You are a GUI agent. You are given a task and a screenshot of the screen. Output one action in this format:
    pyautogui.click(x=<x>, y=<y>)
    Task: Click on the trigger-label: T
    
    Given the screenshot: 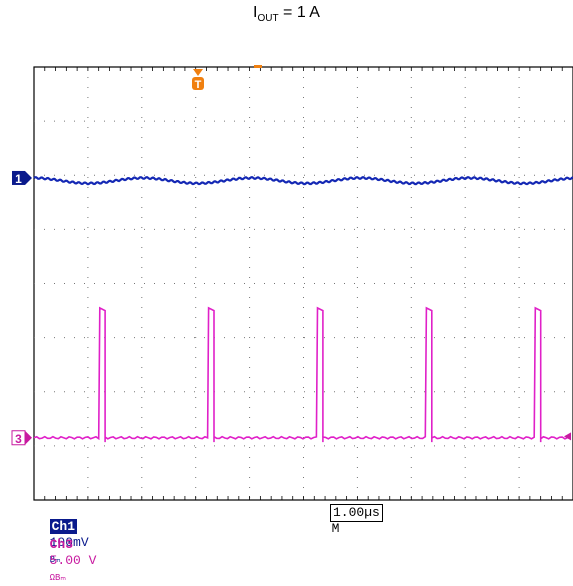 What is the action you would take?
    pyautogui.click(x=198, y=85)
    